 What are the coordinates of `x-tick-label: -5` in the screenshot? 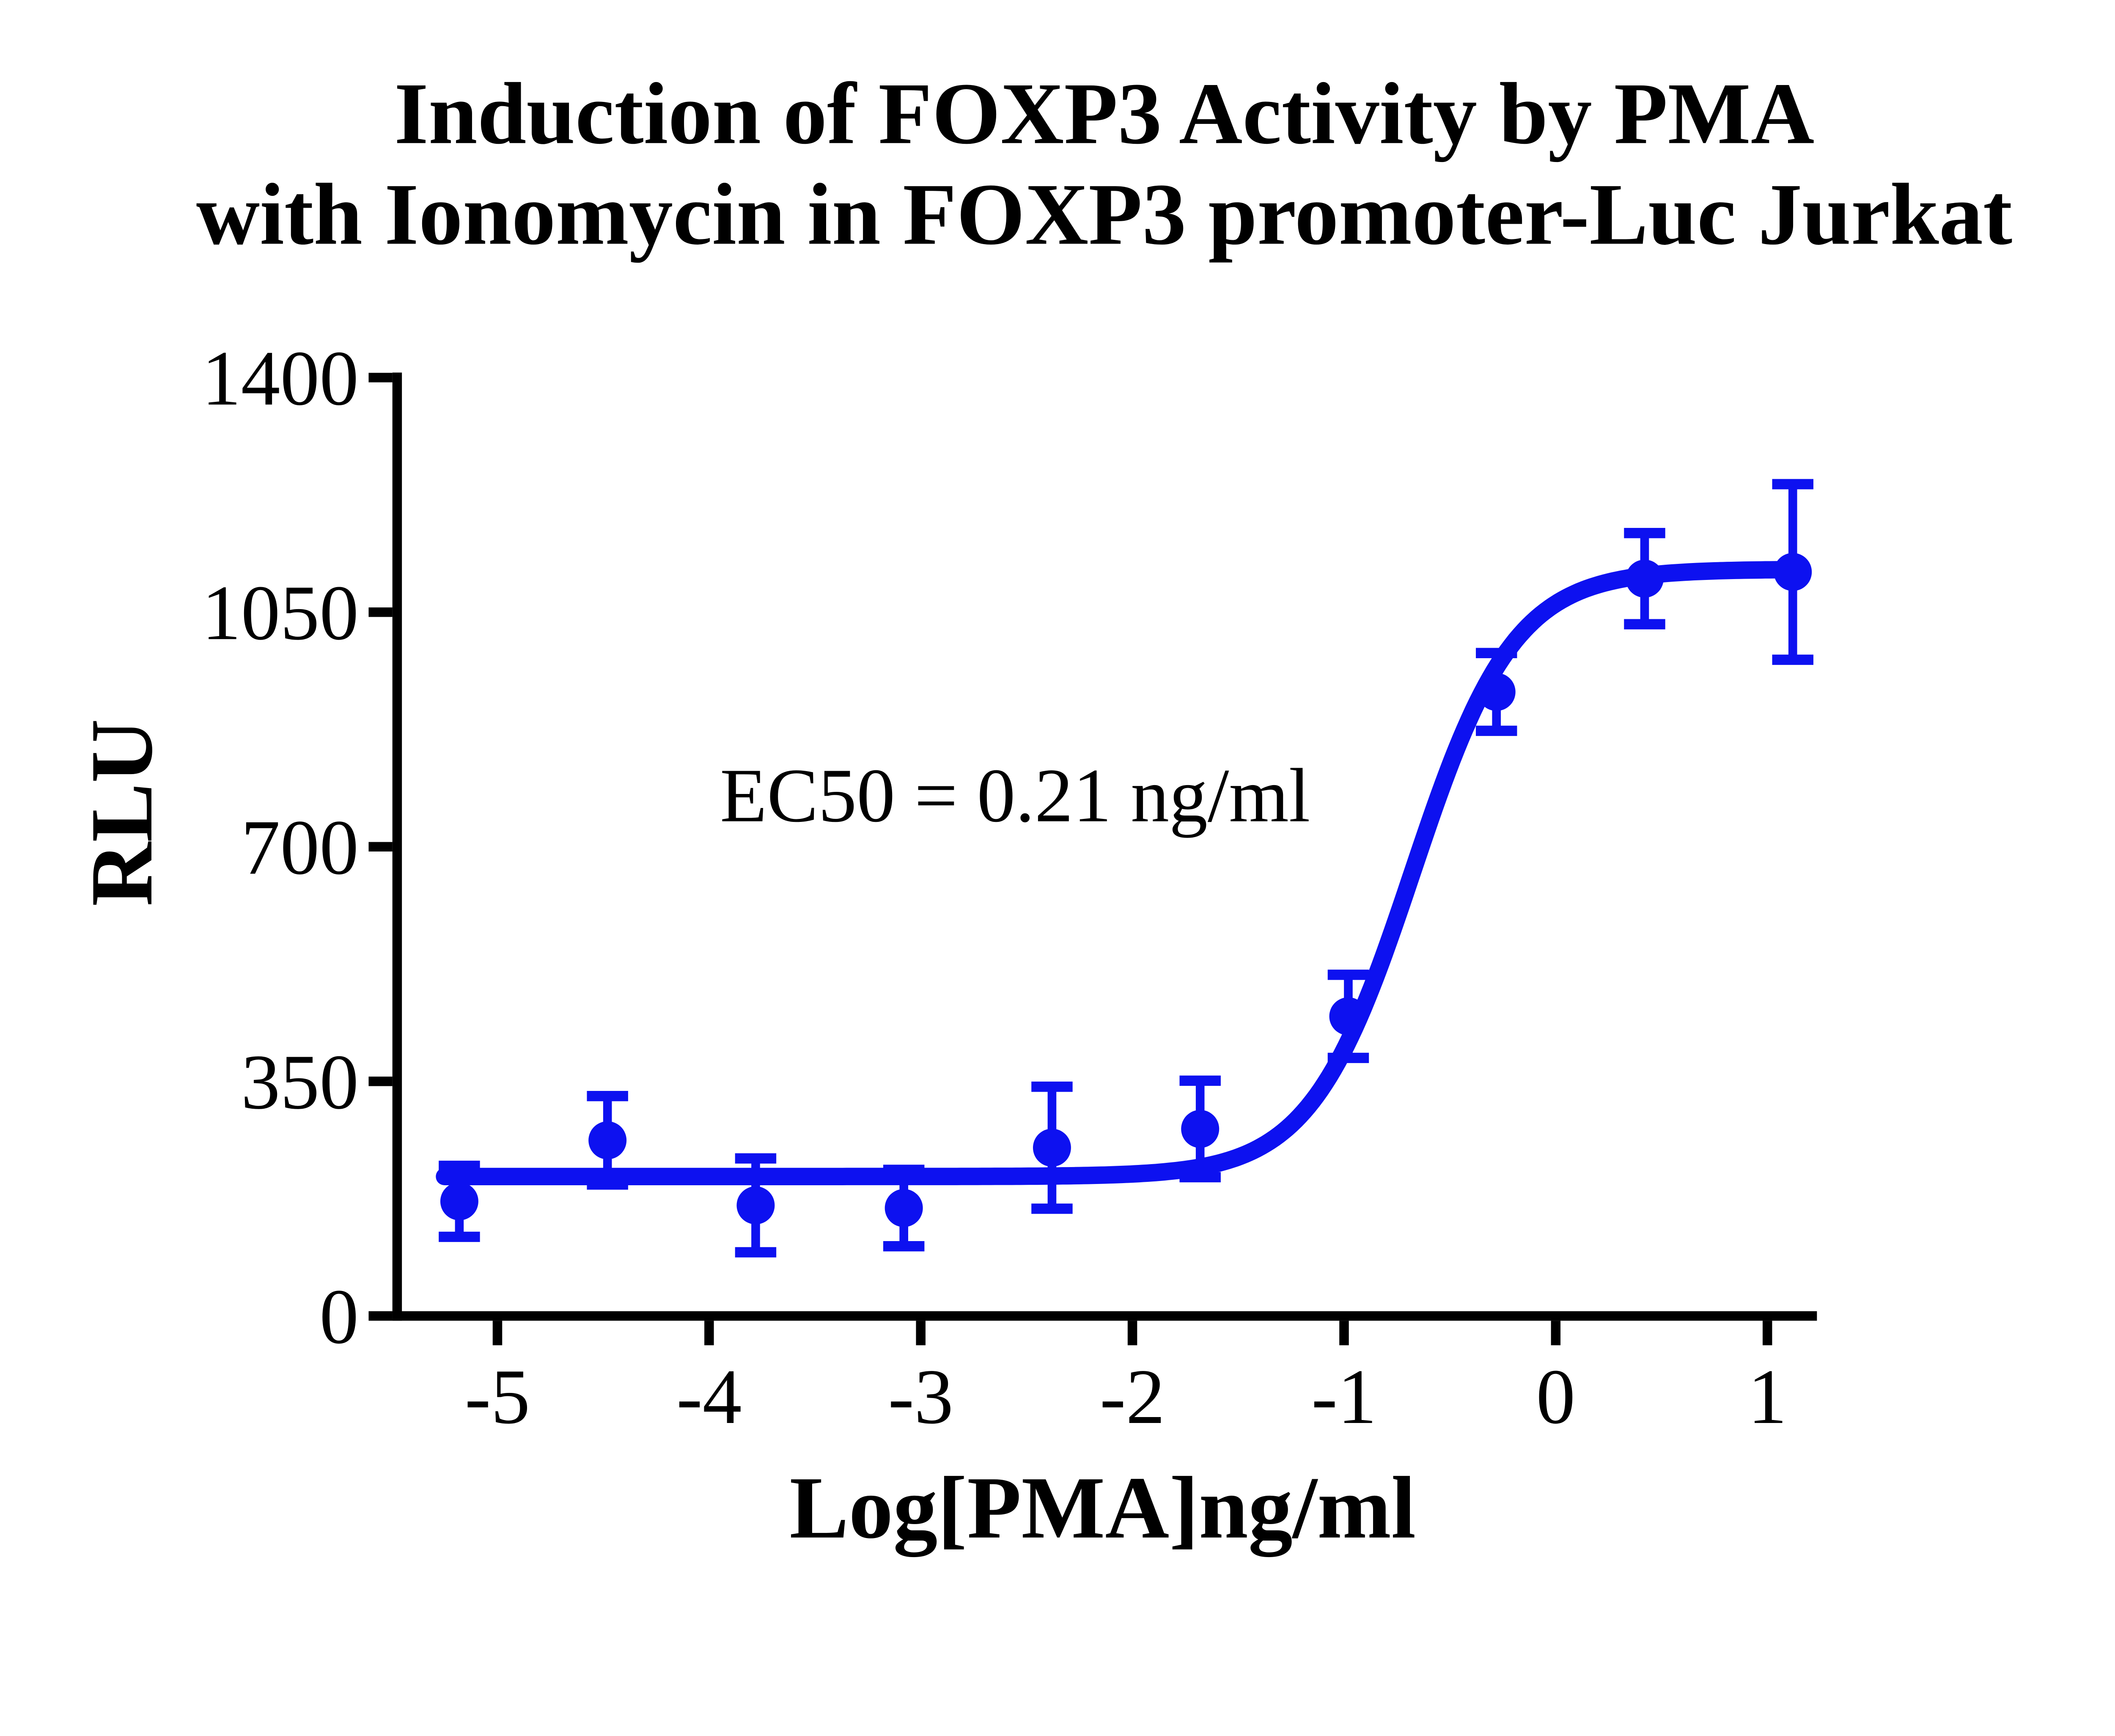 It's located at (497, 1397).